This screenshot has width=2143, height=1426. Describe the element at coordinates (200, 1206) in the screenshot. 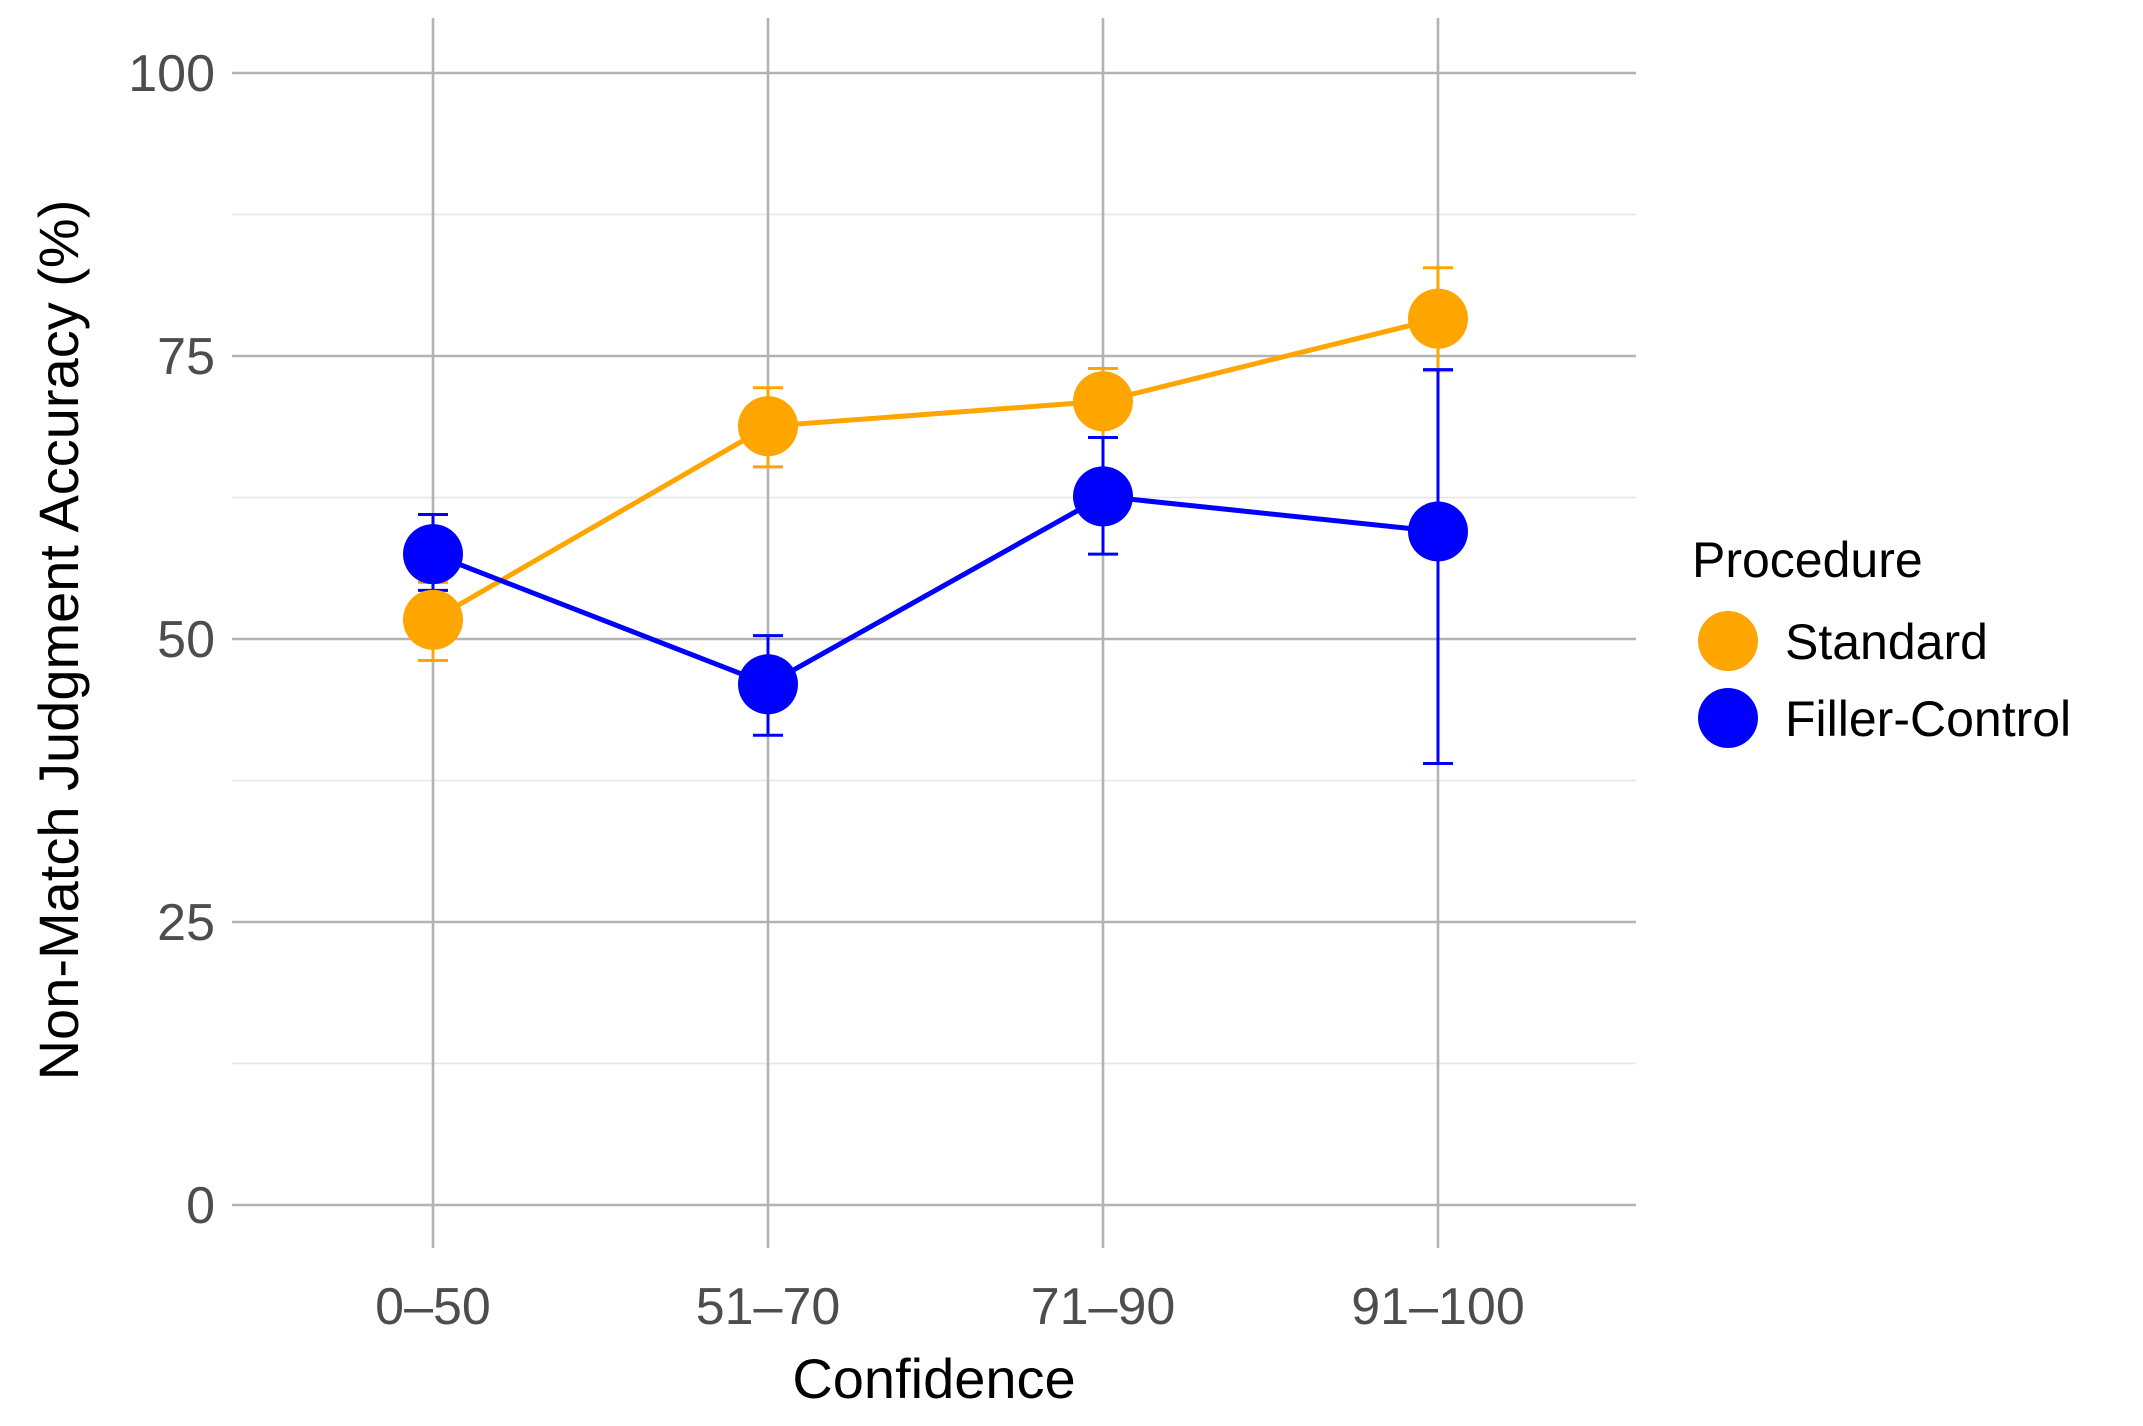

I see `y-tick-label: 0` at that location.